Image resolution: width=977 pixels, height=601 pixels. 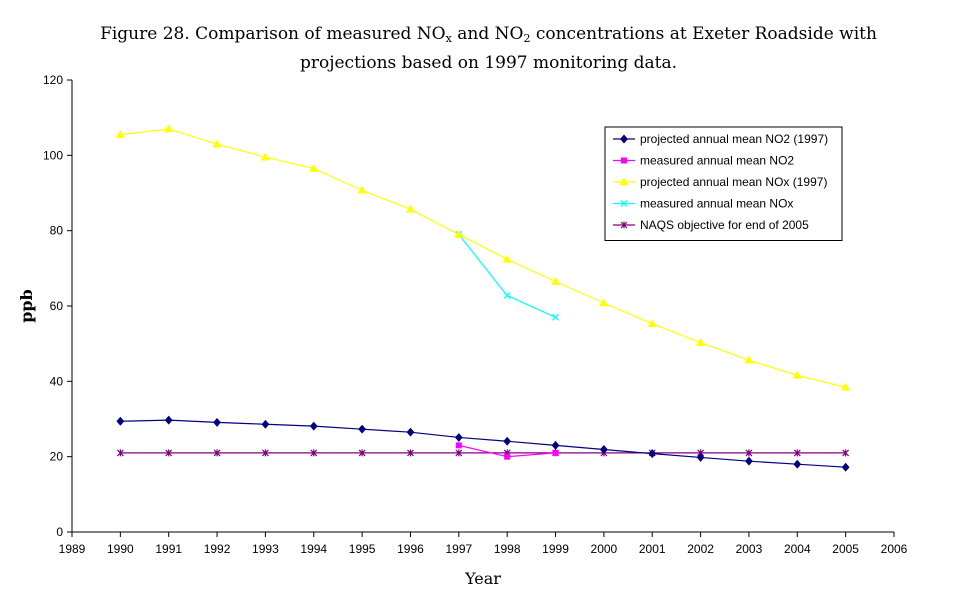 What do you see at coordinates (482, 578) in the screenshot?
I see `x-axis-title: Year` at bounding box center [482, 578].